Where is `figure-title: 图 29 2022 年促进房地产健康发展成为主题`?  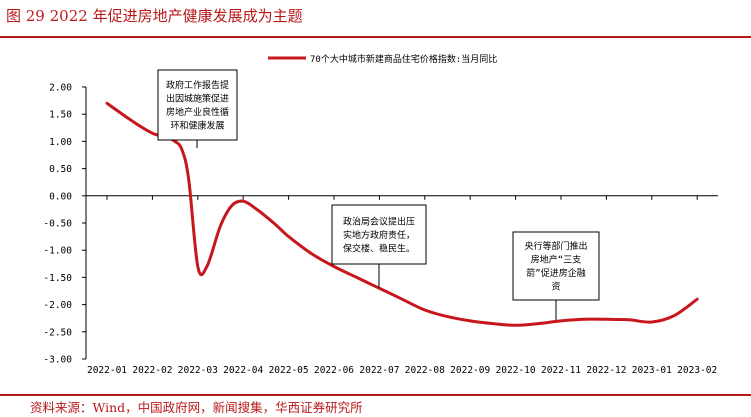
figure-title: 图 29 2022 年促进房地产健康发展成为主题 is located at coordinates (154, 16).